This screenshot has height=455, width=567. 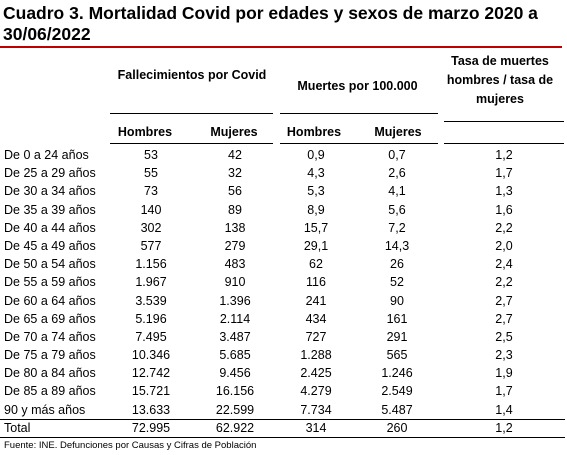 What do you see at coordinates (397, 209) in the screenshot?
I see `muertes-mujeres-cell: 5,6` at bounding box center [397, 209].